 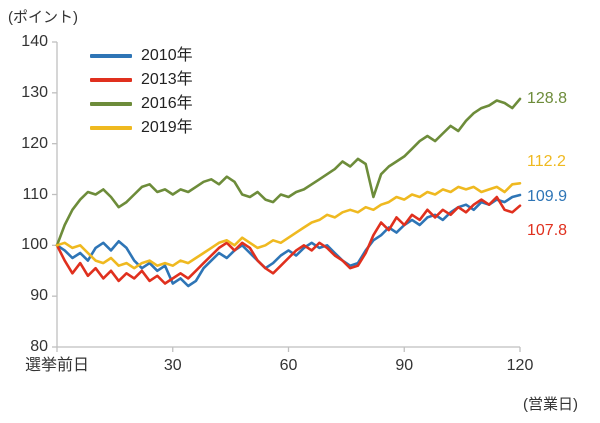 What do you see at coordinates (547, 98) in the screenshot?
I see `end-value-label-2016: 128.8` at bounding box center [547, 98].